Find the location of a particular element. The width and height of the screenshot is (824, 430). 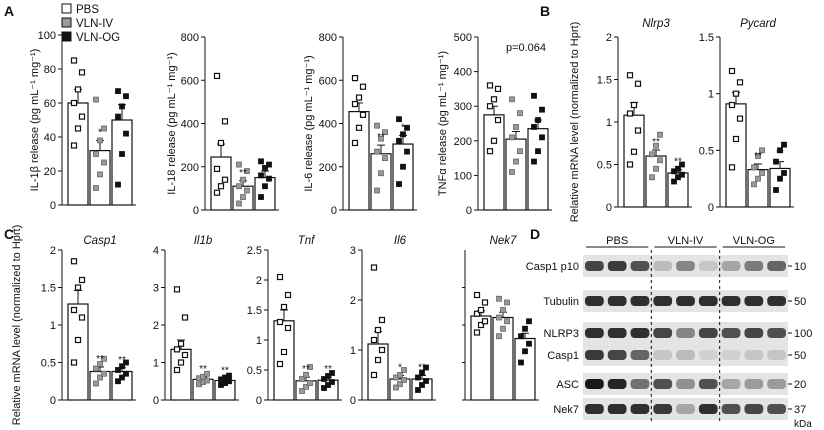

y-tick-label: 40 is located at coordinates (50, 138).